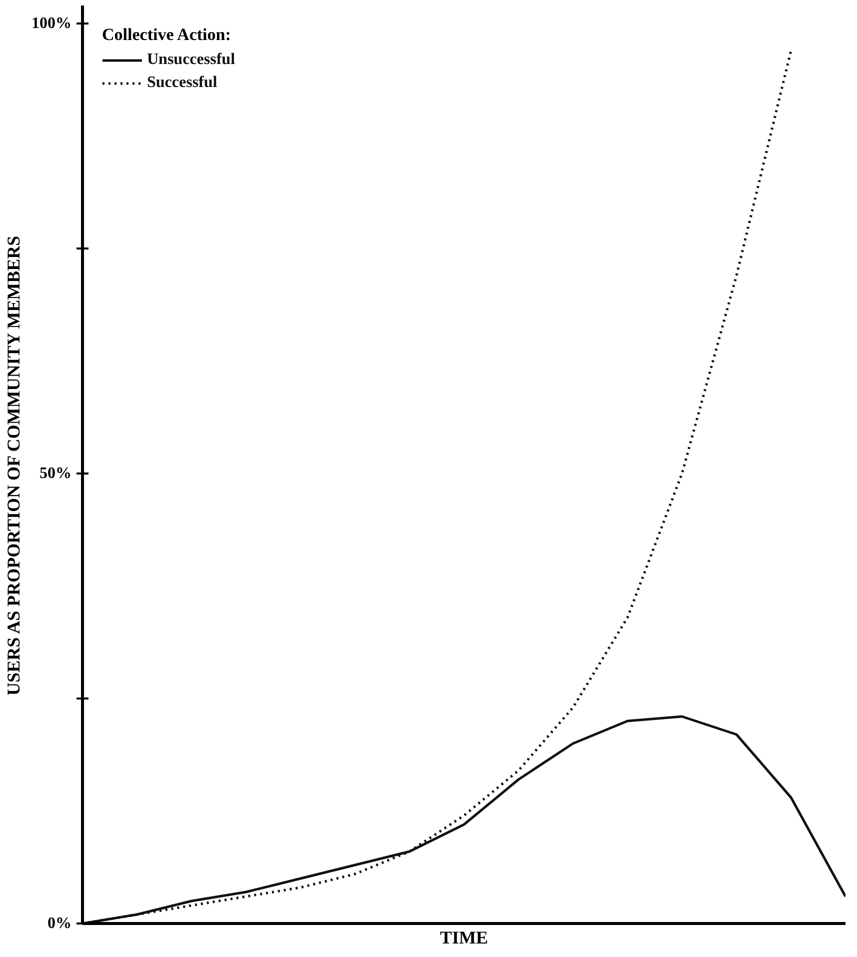 This screenshot has width=857, height=957. What do you see at coordinates (56, 473) in the screenshot?
I see `y-tick-label: 50%` at bounding box center [56, 473].